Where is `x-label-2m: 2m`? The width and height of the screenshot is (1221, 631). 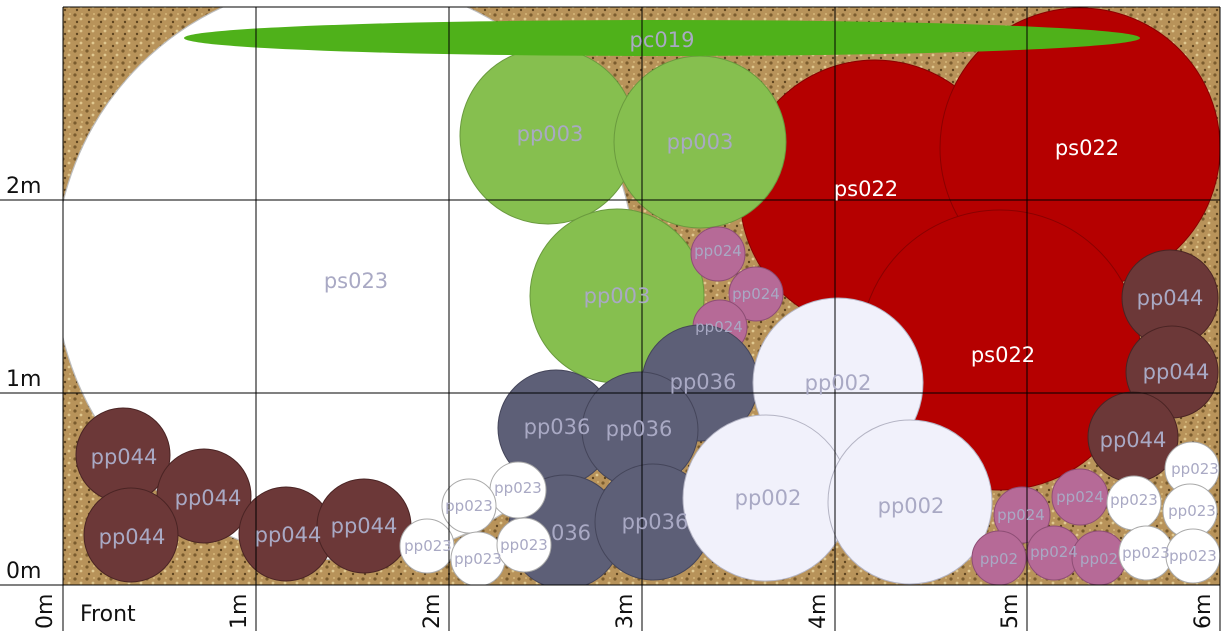
x-label-2m: 2m is located at coordinates (432, 611).